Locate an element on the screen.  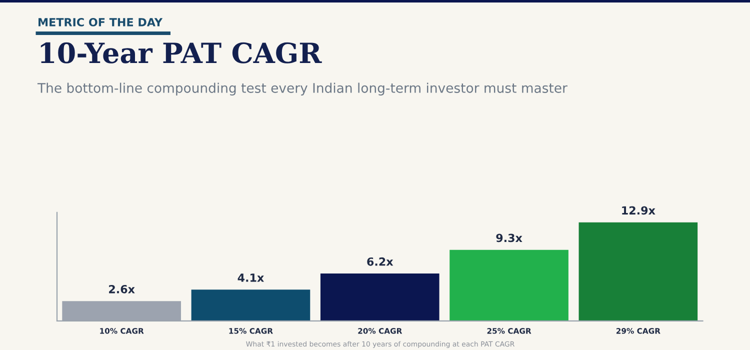
text: METRIC OF THE DAY is located at coordinates (100, 22).